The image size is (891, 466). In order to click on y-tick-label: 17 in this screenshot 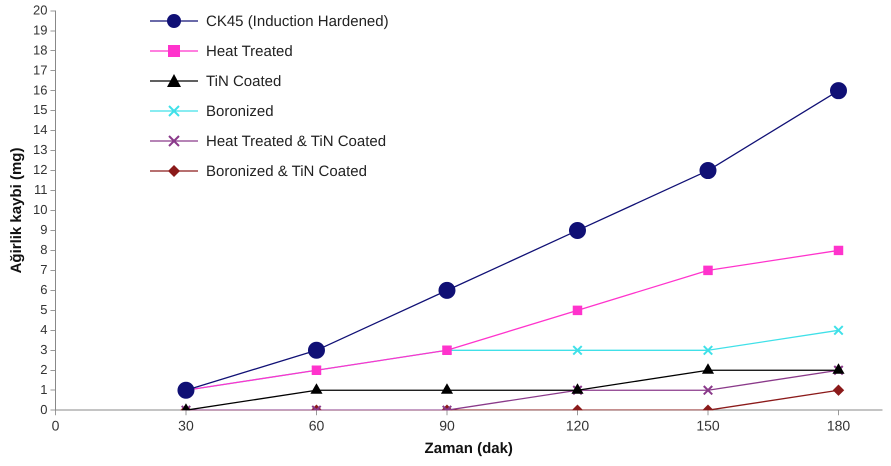, I will do `click(40, 70)`.